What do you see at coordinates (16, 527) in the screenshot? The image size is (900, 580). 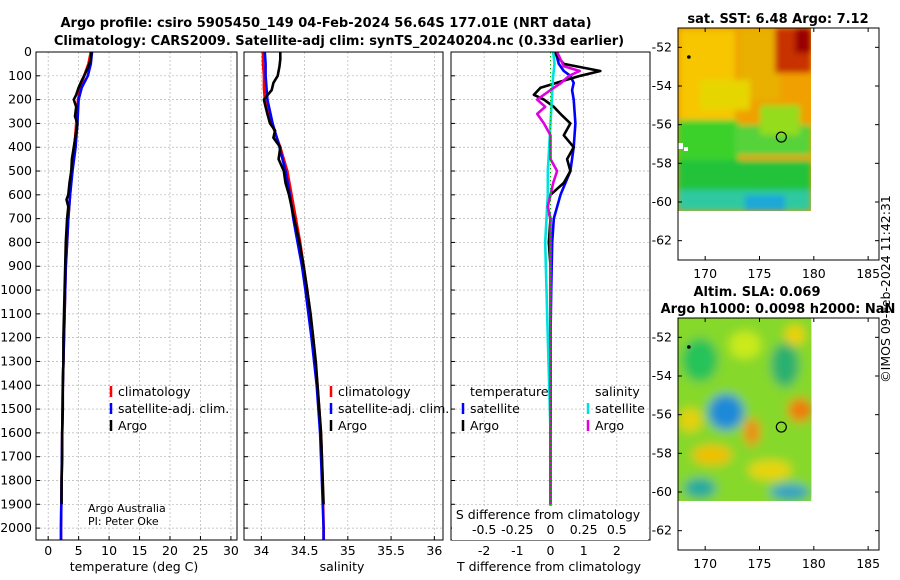 I see `y-tick-label: 2000` at bounding box center [16, 527].